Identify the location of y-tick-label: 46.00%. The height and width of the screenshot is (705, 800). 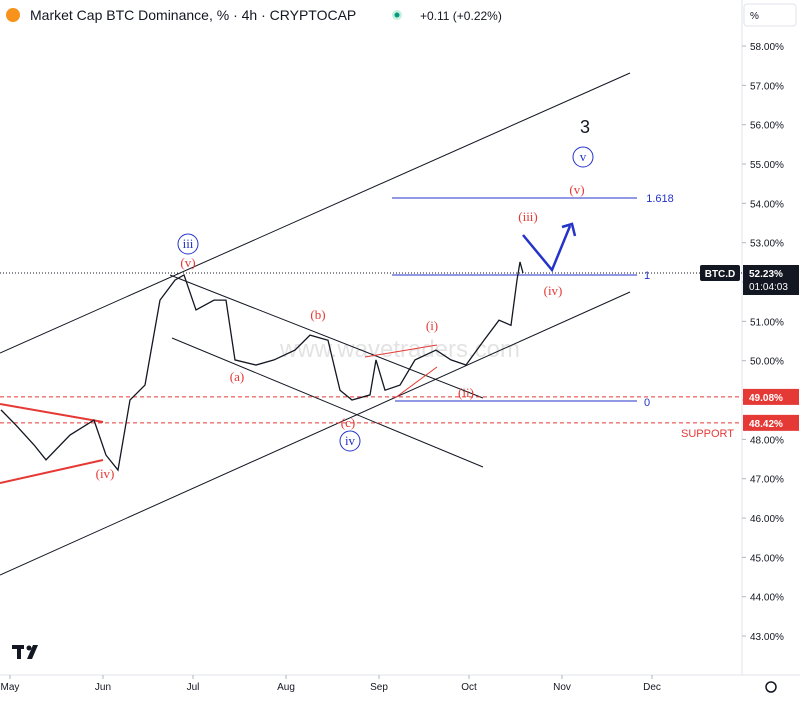
(767, 519).